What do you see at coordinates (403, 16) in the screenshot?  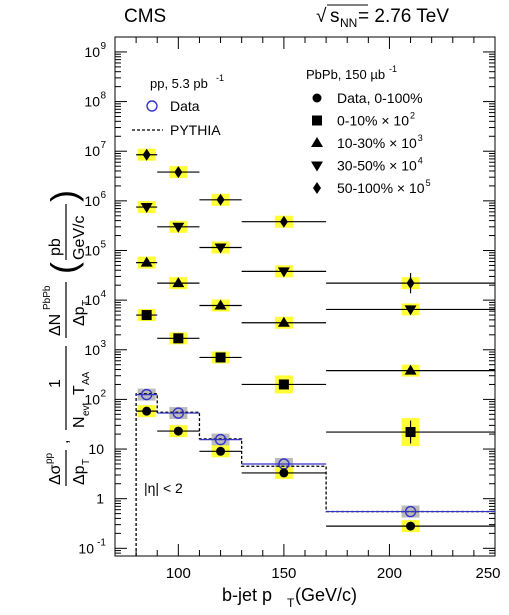 I see `energy-value: = 2.76 TeV` at bounding box center [403, 16].